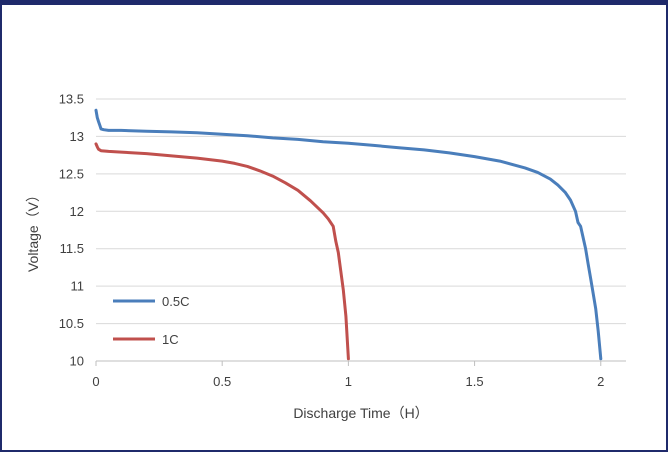  Describe the element at coordinates (71, 99) in the screenshot. I see `y-tick-label: 13.5` at that location.